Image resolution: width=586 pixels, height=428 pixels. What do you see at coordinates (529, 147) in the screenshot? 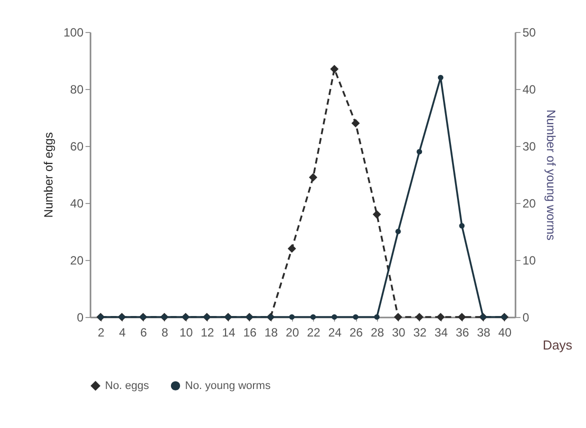
I see `y2-tick-label: 30` at bounding box center [529, 147].